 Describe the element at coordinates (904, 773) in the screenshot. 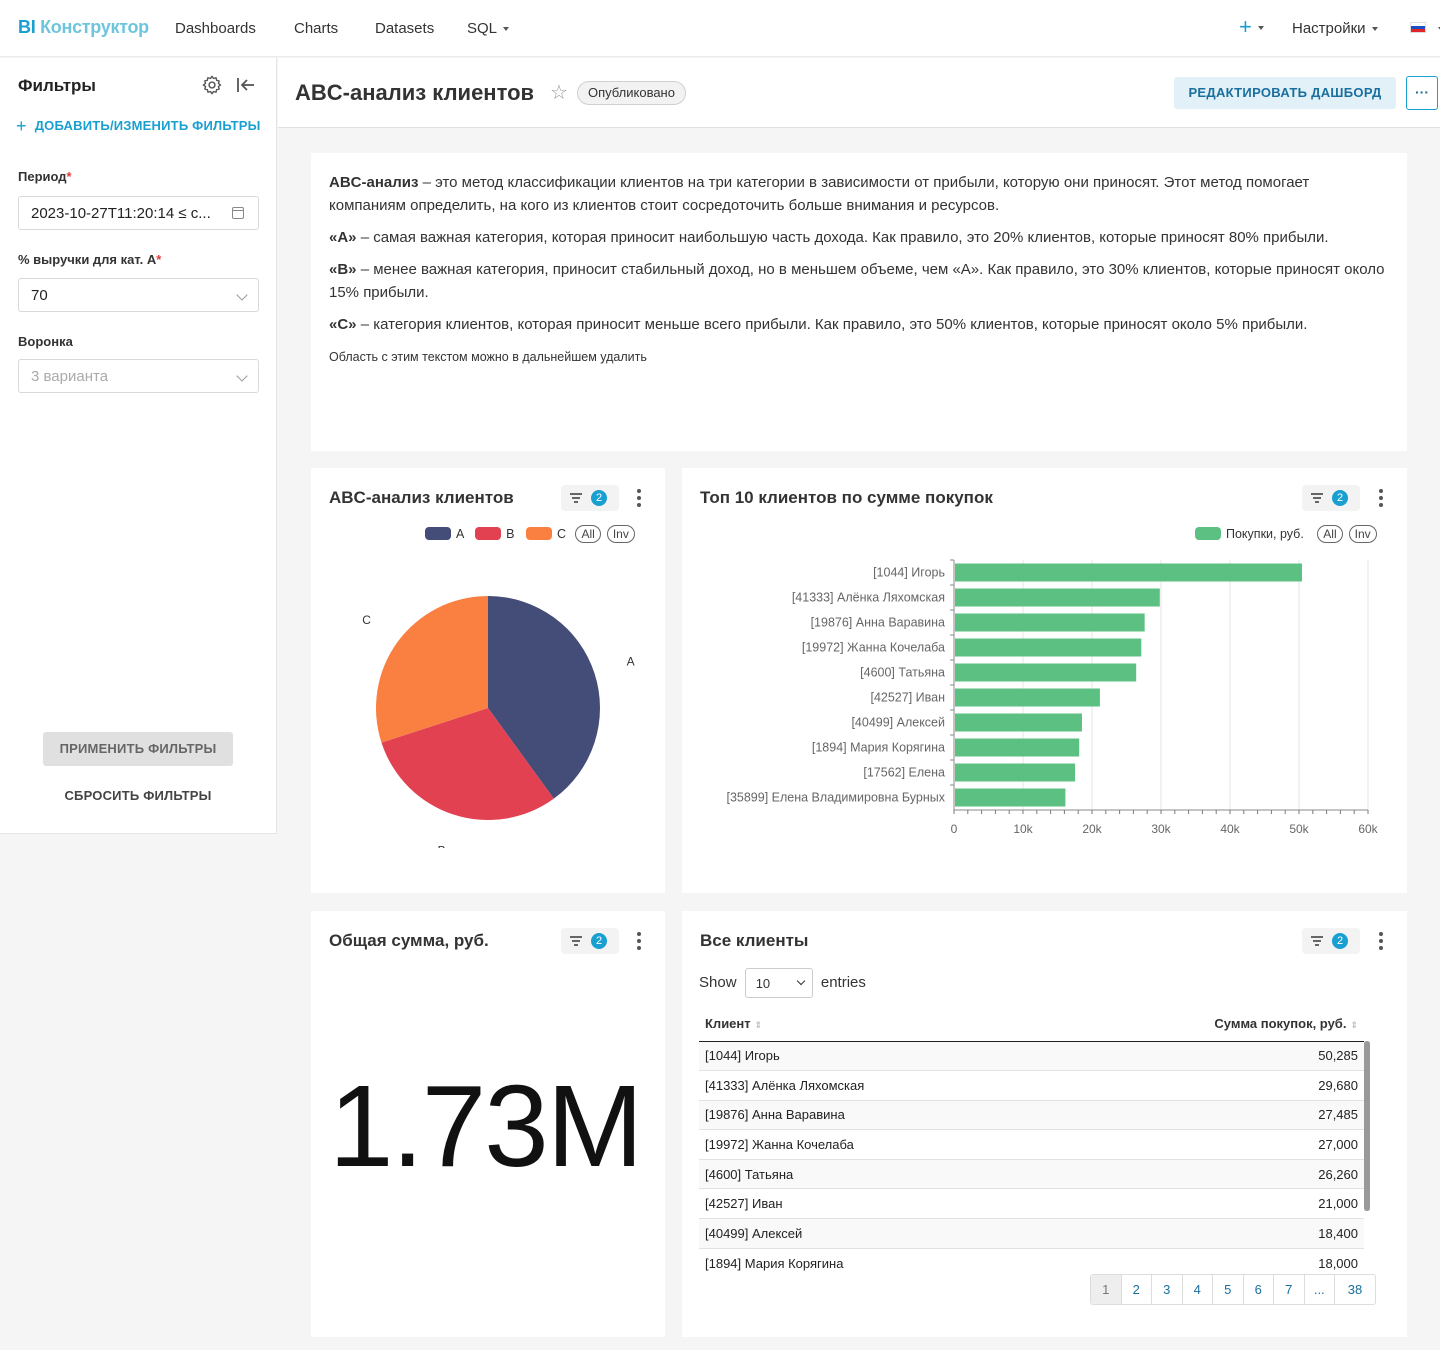

I see `y-tick-label: [17562] Елена` at that location.